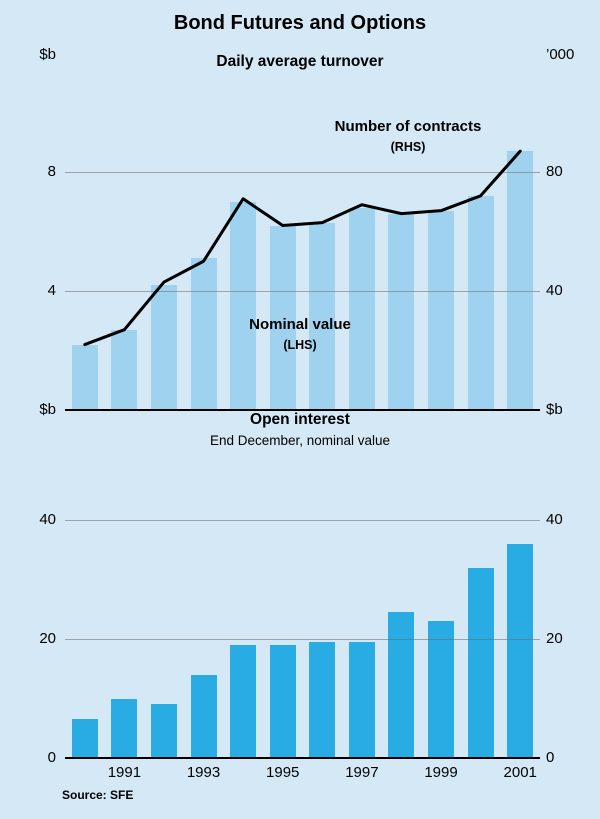 The width and height of the screenshot is (600, 819). Describe the element at coordinates (300, 440) in the screenshot. I see `bottom-panel-subtitle: End December, nominal value` at that location.